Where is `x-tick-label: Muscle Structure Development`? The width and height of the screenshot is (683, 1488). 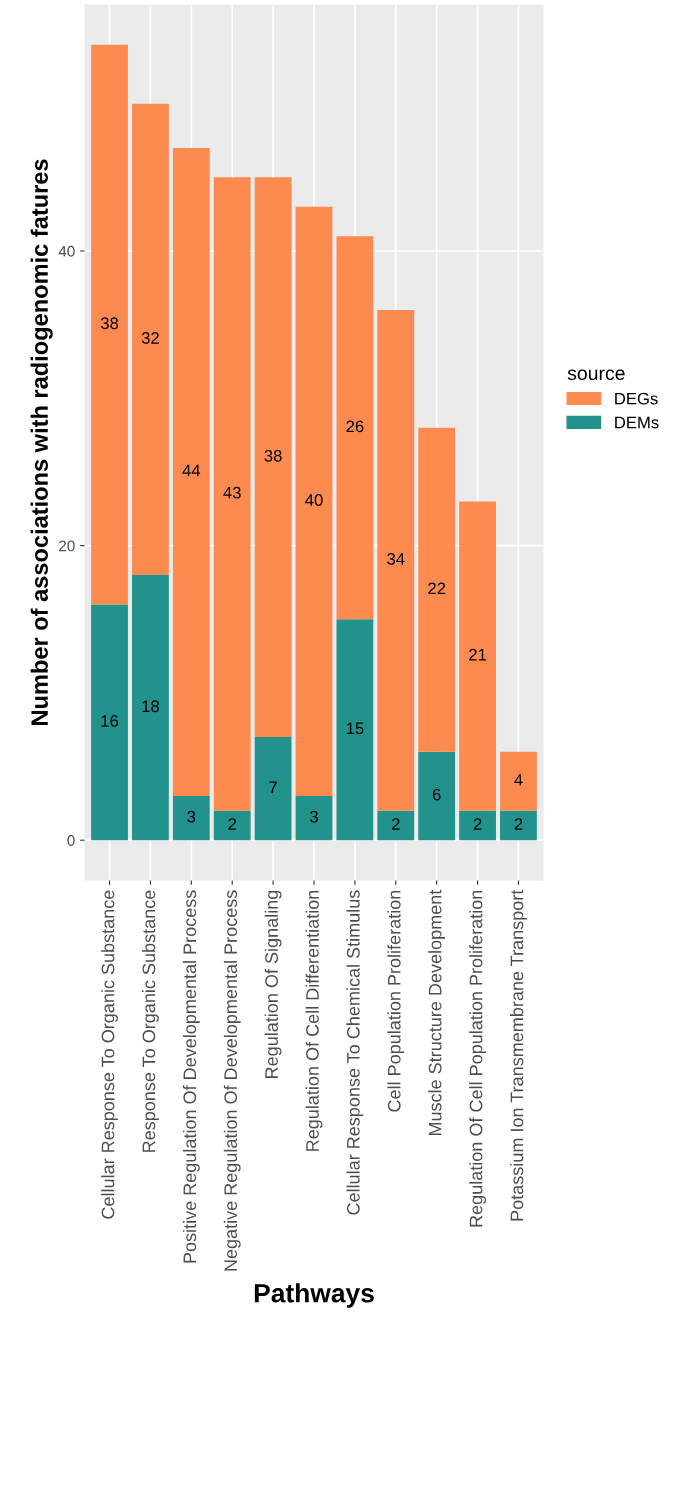
x-tick-label: Muscle Structure Development is located at coordinates (437, 1012).